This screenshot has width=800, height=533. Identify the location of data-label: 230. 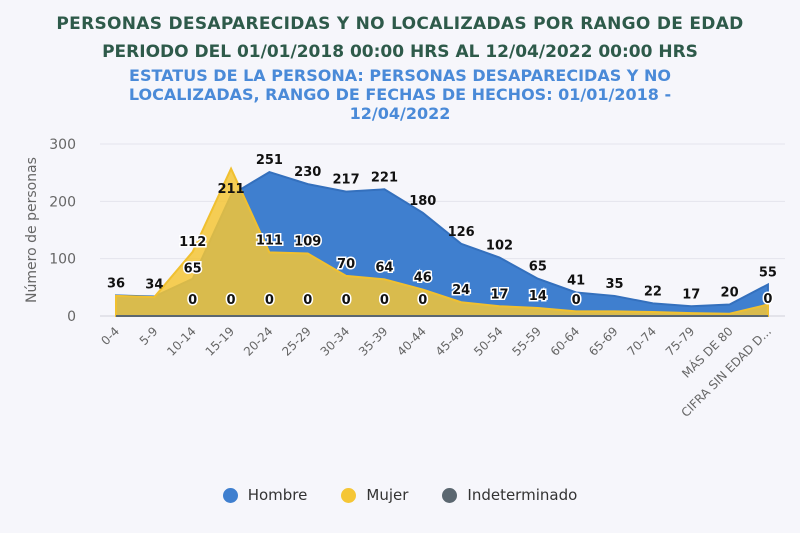
(307, 172).